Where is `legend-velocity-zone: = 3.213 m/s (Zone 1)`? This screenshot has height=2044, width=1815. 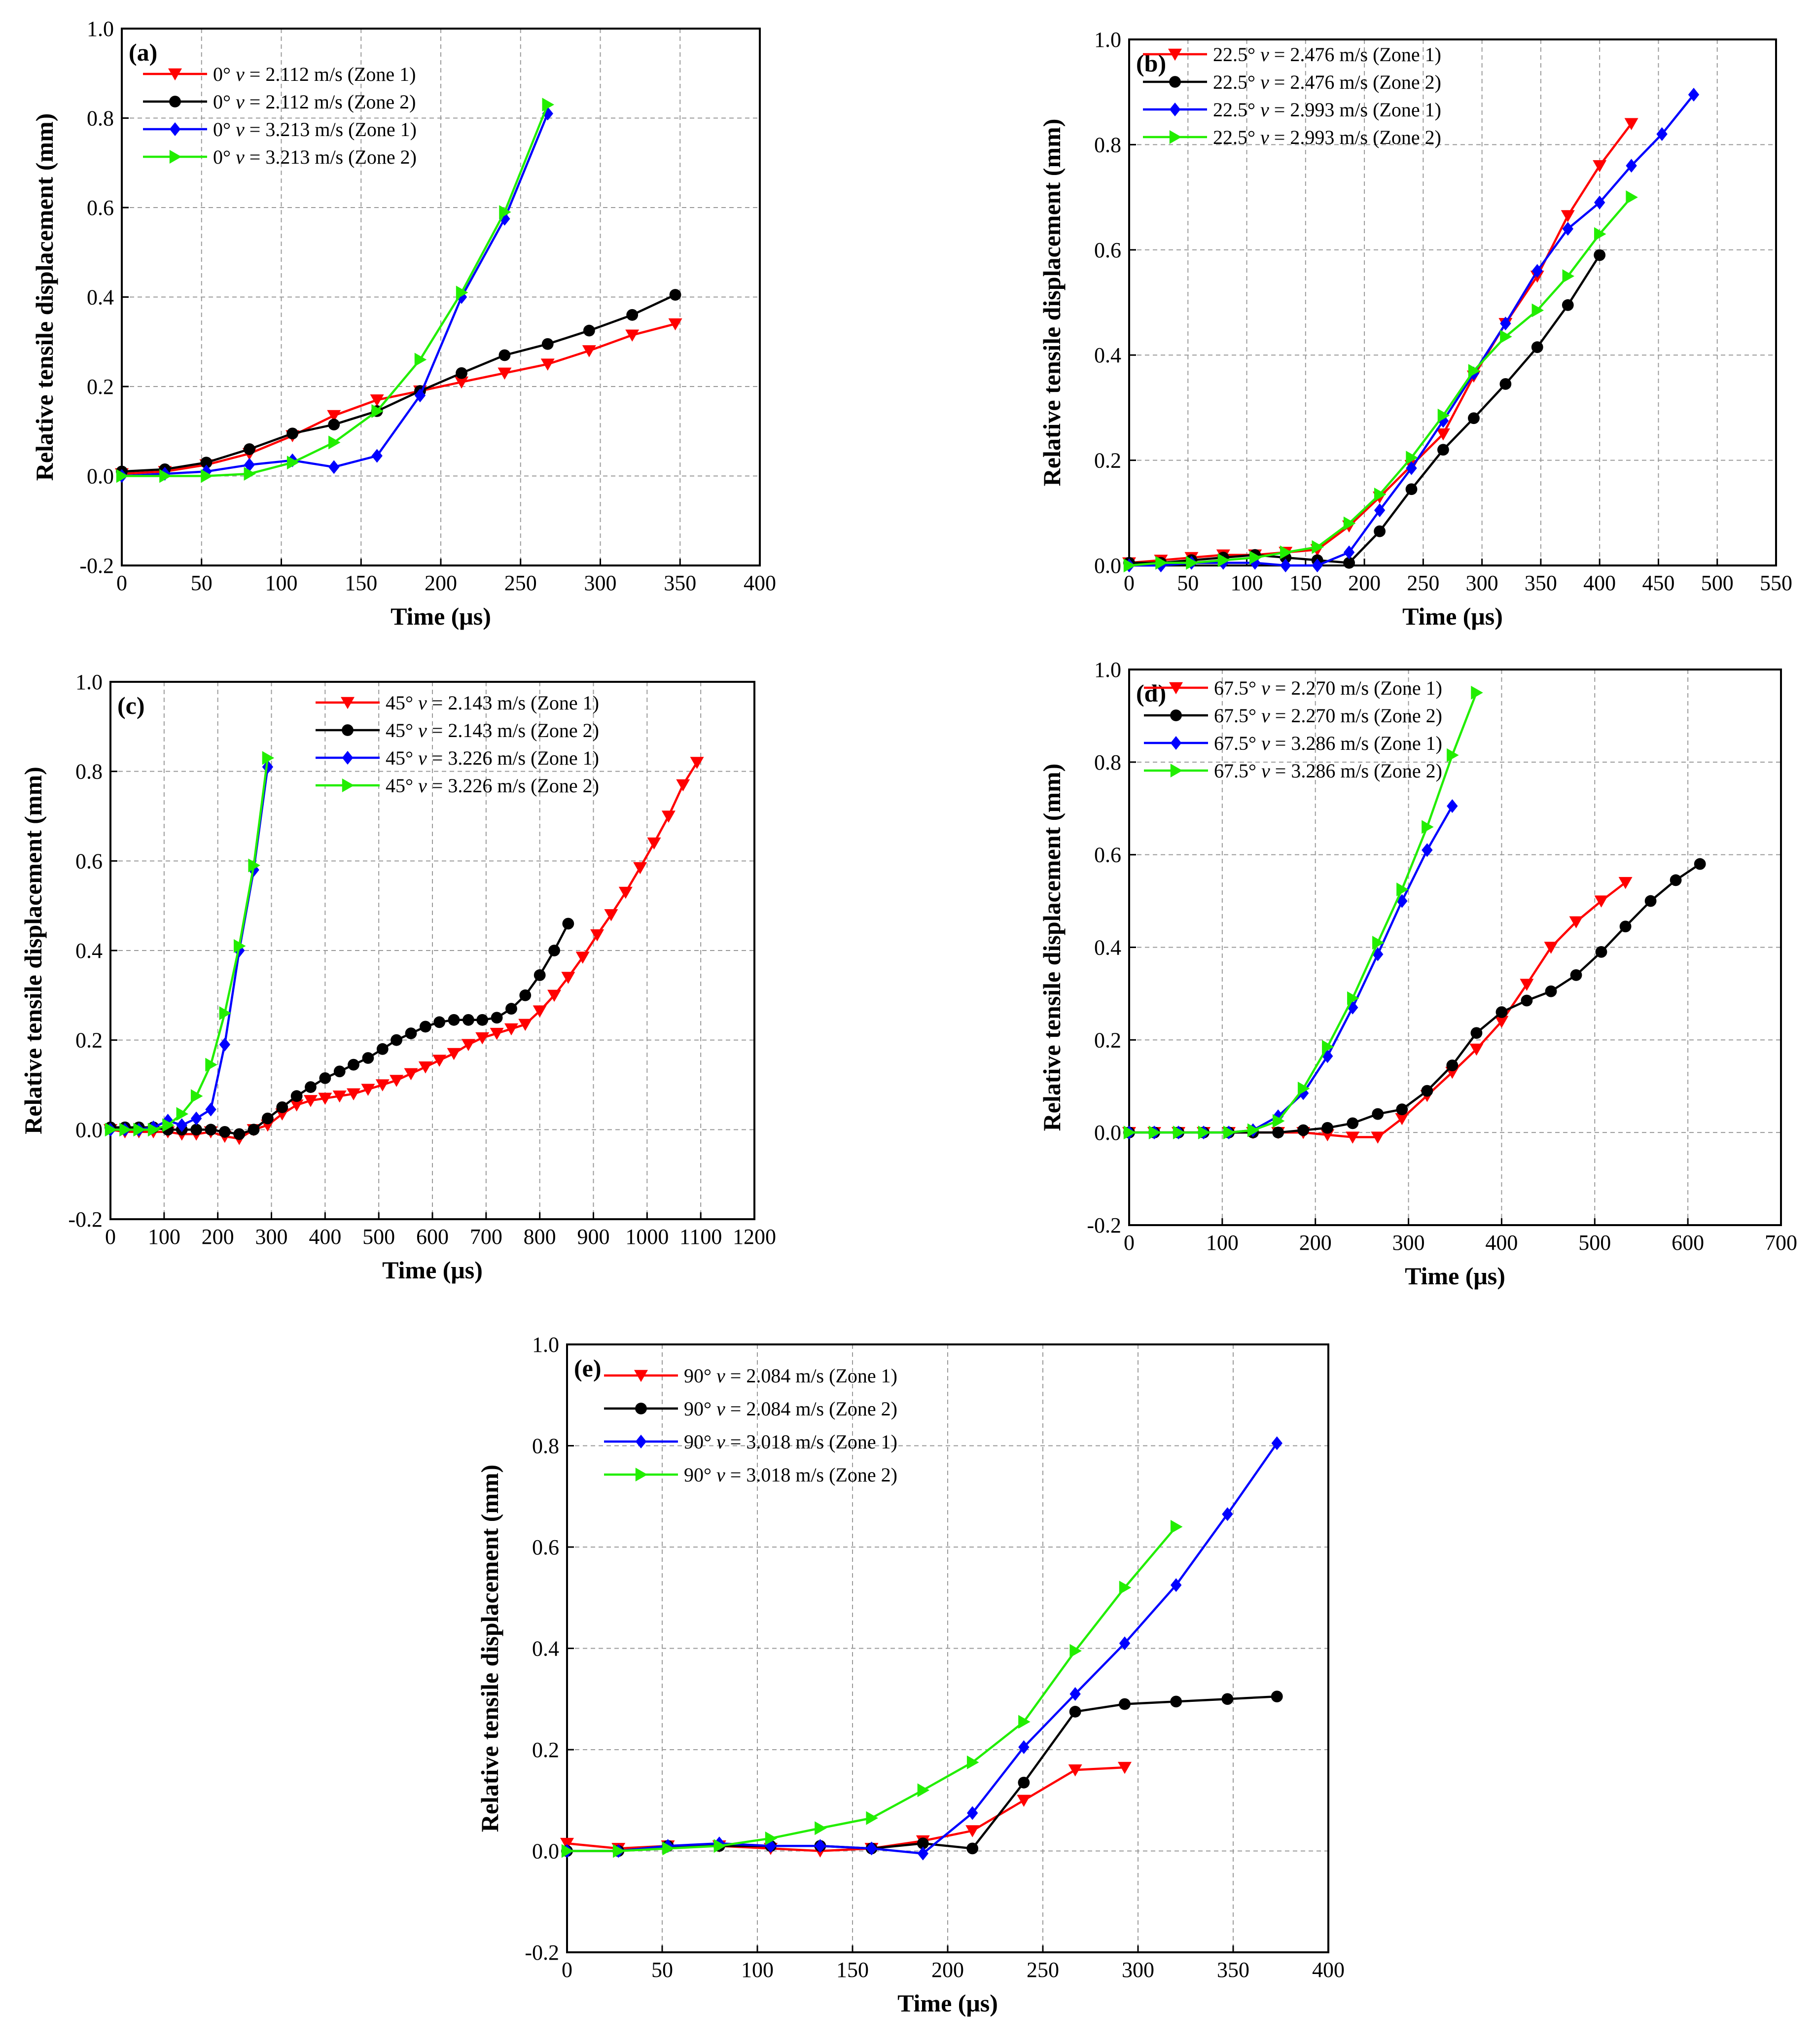
legend-velocity-zone: = 3.213 m/s (Zone 1) is located at coordinates (331, 130).